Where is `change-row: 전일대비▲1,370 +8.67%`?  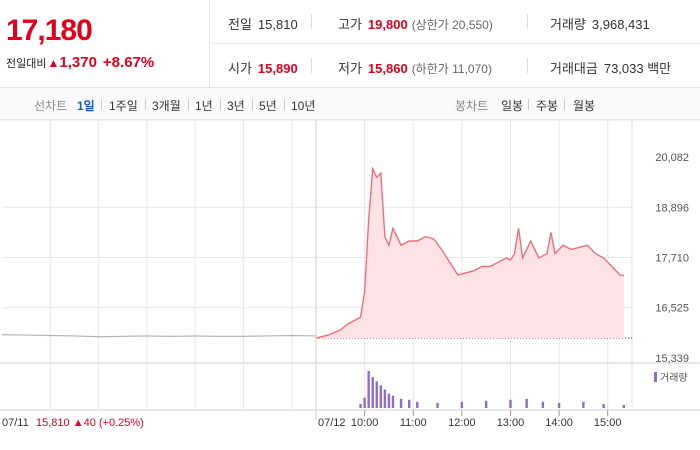 change-row: 전일대비▲1,370 +8.67% is located at coordinates (80, 62).